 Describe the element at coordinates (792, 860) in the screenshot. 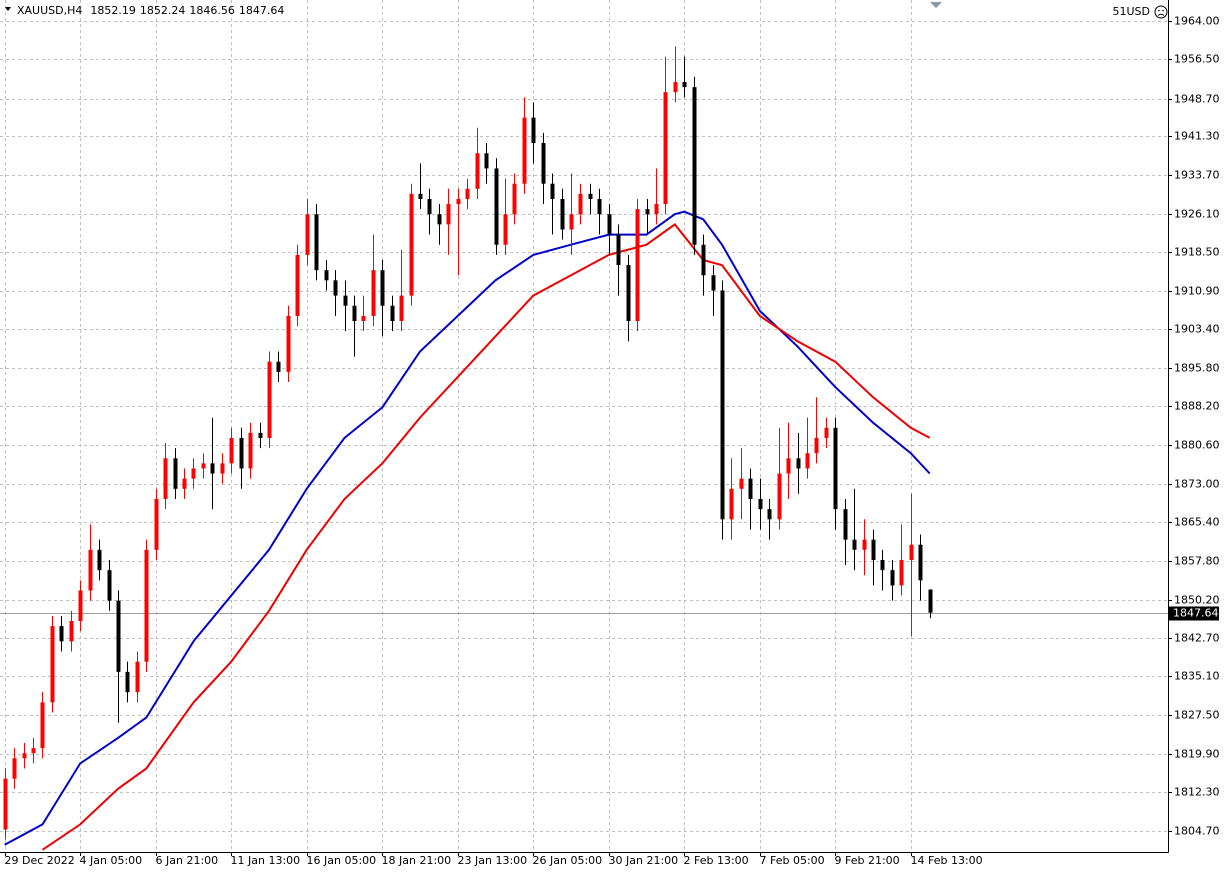

I see `x-tick-label: 7 Feb 05:00` at that location.